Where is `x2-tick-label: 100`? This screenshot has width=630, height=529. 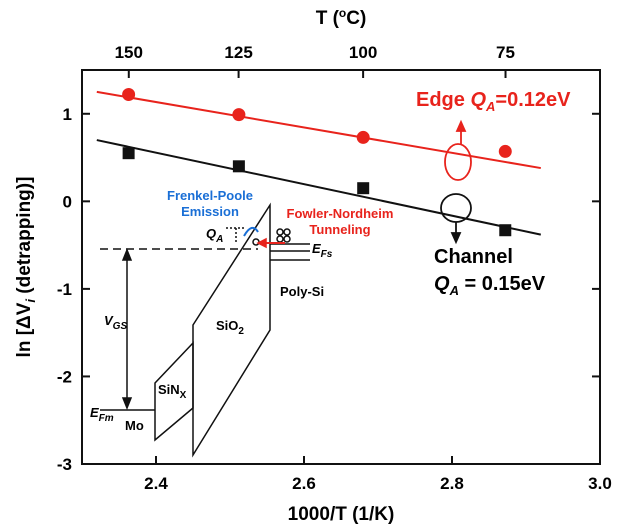
x2-tick-label: 100 is located at coordinates (363, 52).